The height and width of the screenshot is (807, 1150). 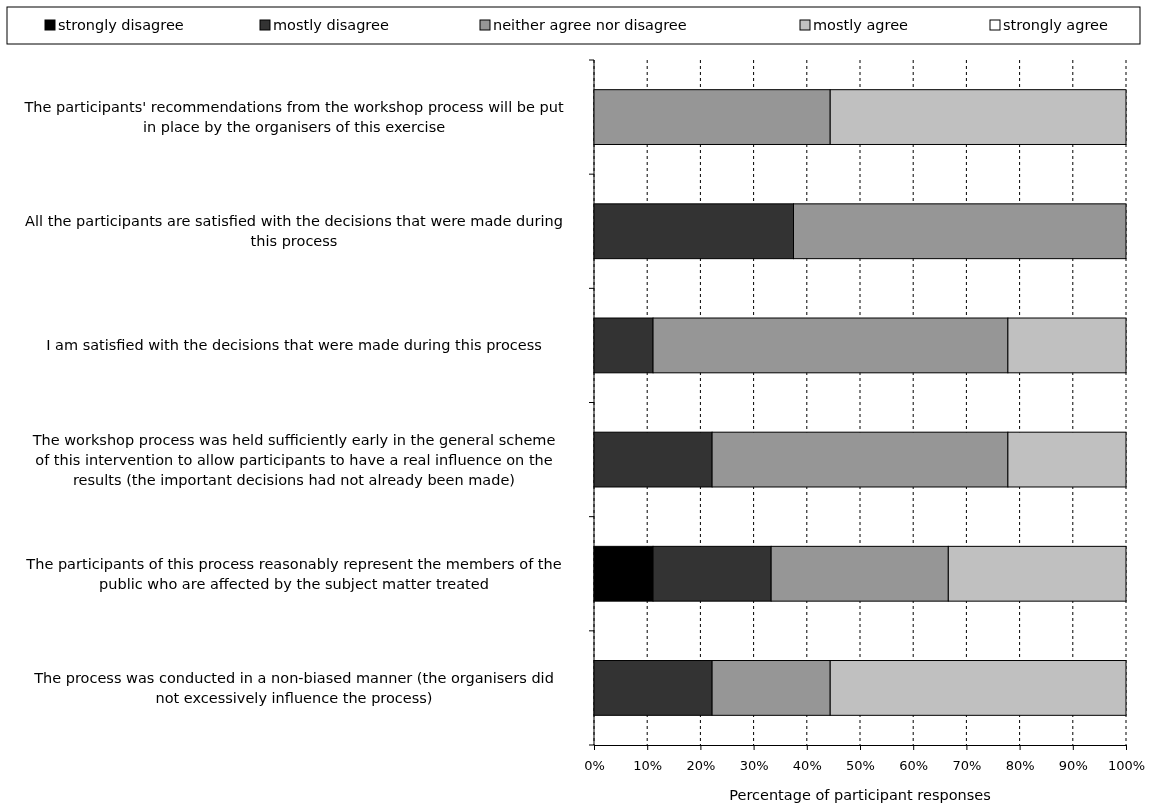 I want to click on x-tick-label: 100%, so click(x=1126, y=765).